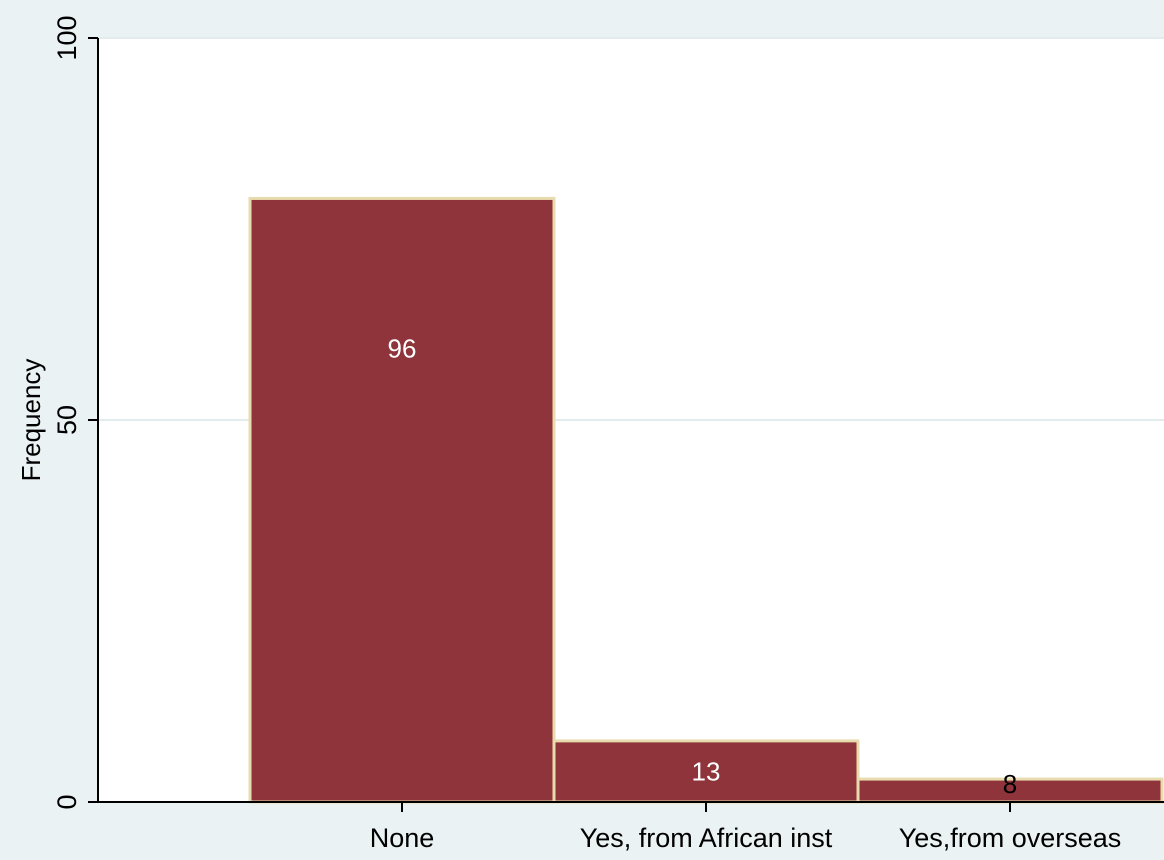  Describe the element at coordinates (402, 838) in the screenshot. I see `x-tick-label: None` at that location.